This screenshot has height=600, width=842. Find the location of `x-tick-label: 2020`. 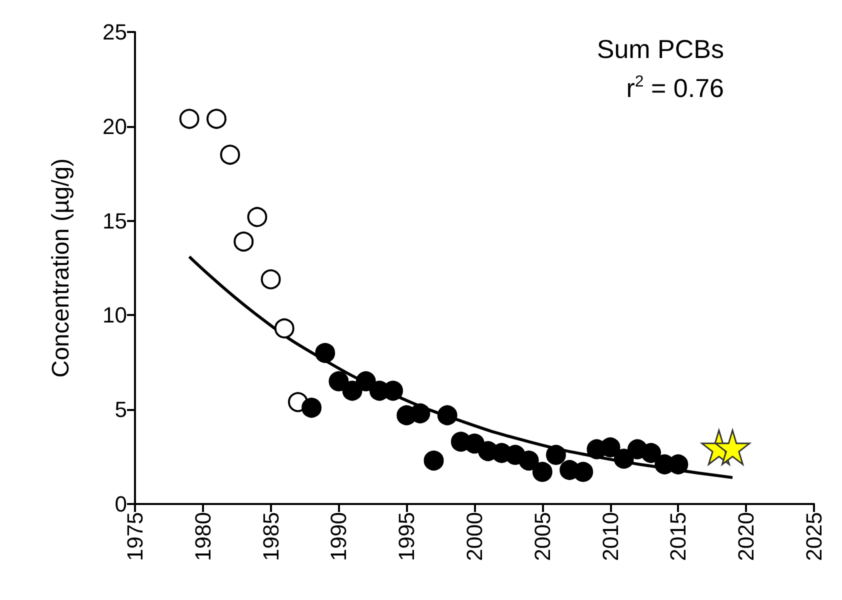

x-tick-label: 2020 is located at coordinates (746, 536).